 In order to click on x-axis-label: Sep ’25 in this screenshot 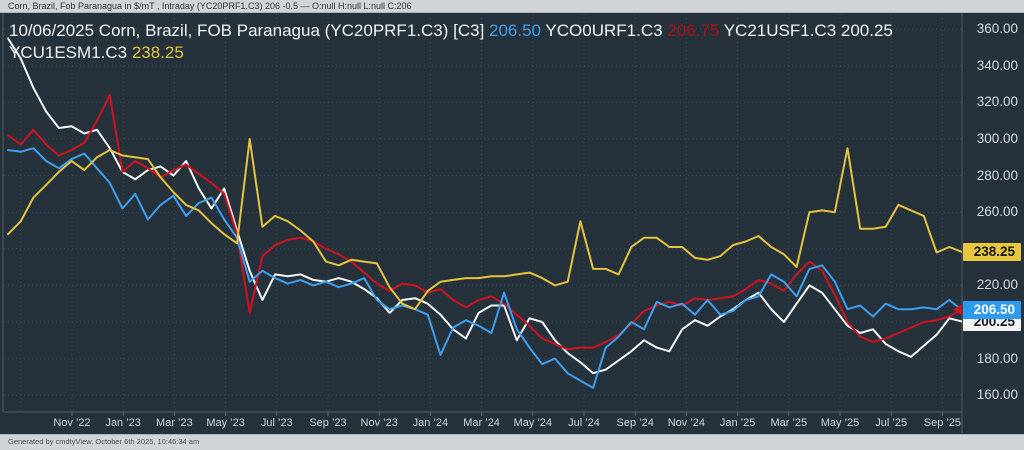, I will do `click(942, 423)`.